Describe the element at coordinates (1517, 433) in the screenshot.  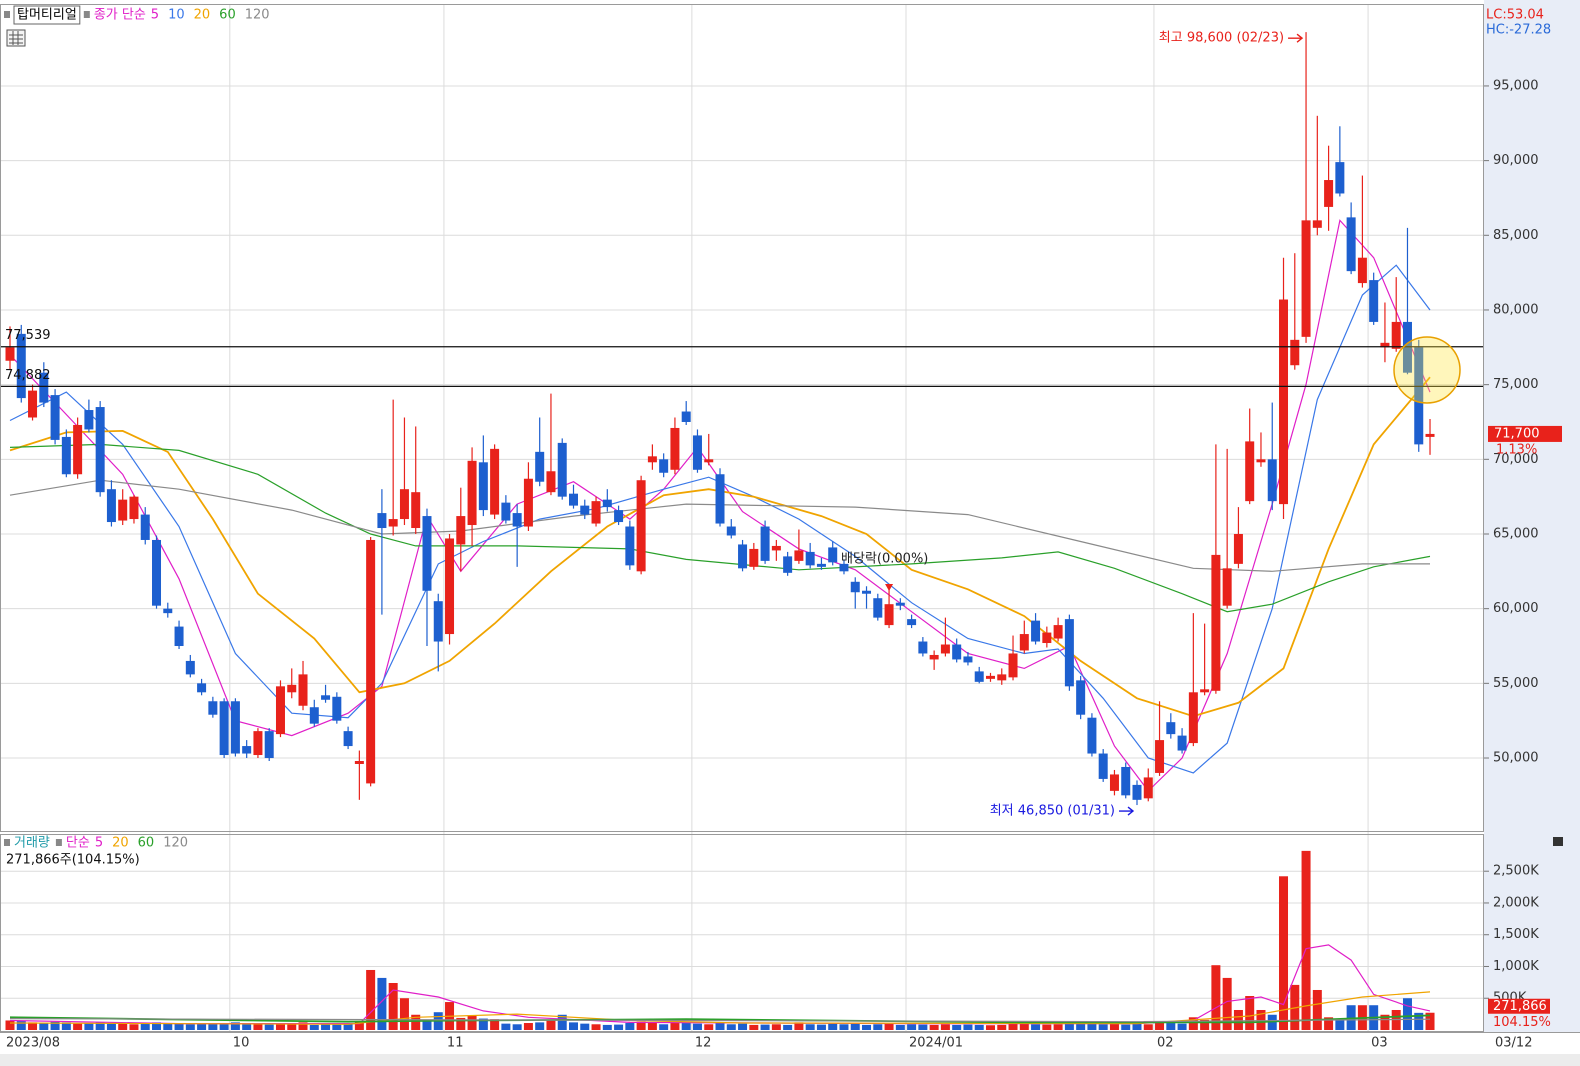
I see `price-tag-label: 71,700` at that location.